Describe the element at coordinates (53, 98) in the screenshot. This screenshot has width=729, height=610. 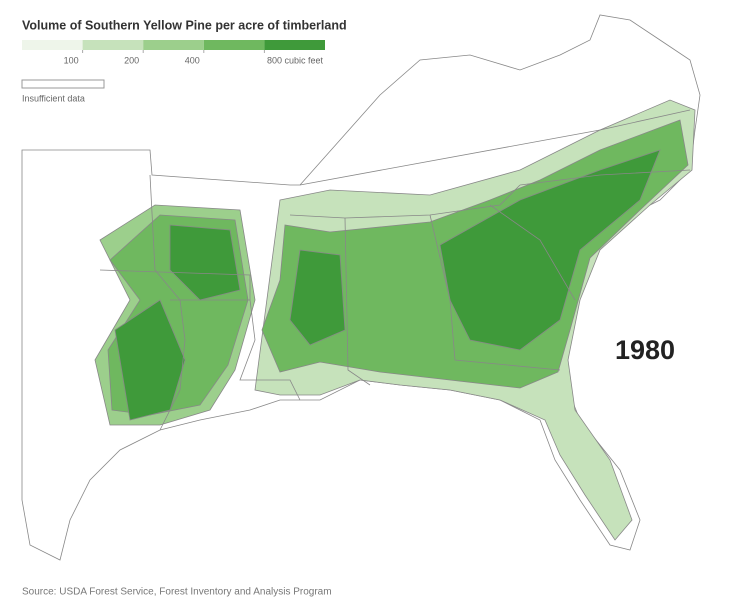
I see `insufficient-label: Insufficient data` at that location.